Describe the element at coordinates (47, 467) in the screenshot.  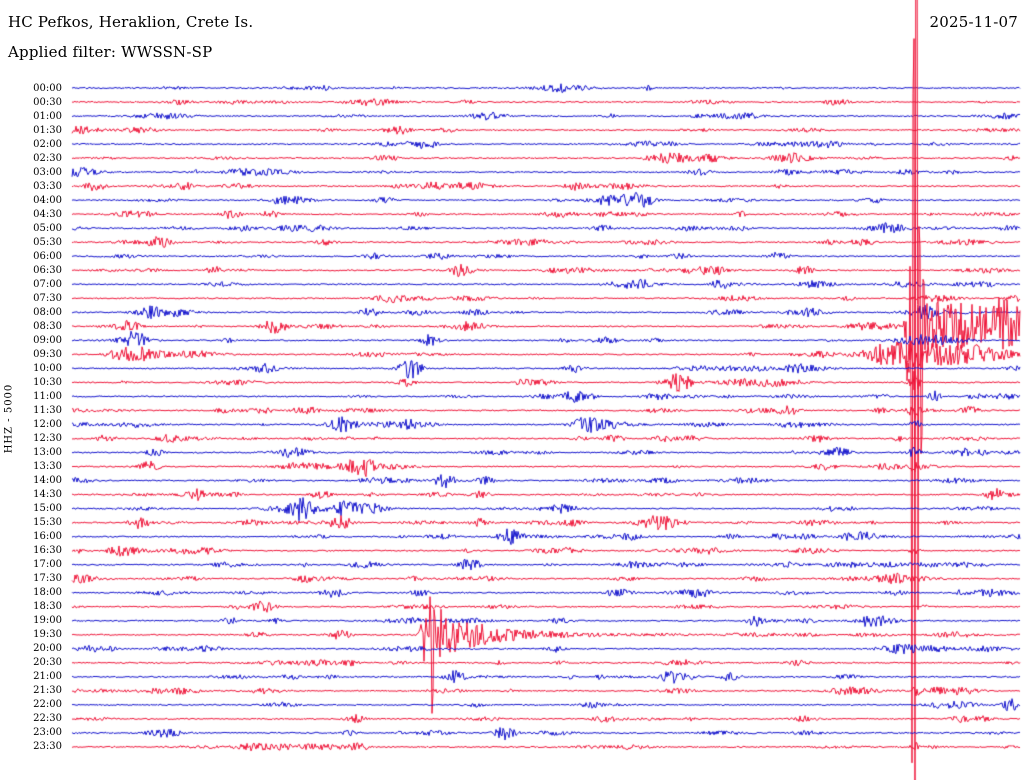
I see `time-label: 13:30` at that location.